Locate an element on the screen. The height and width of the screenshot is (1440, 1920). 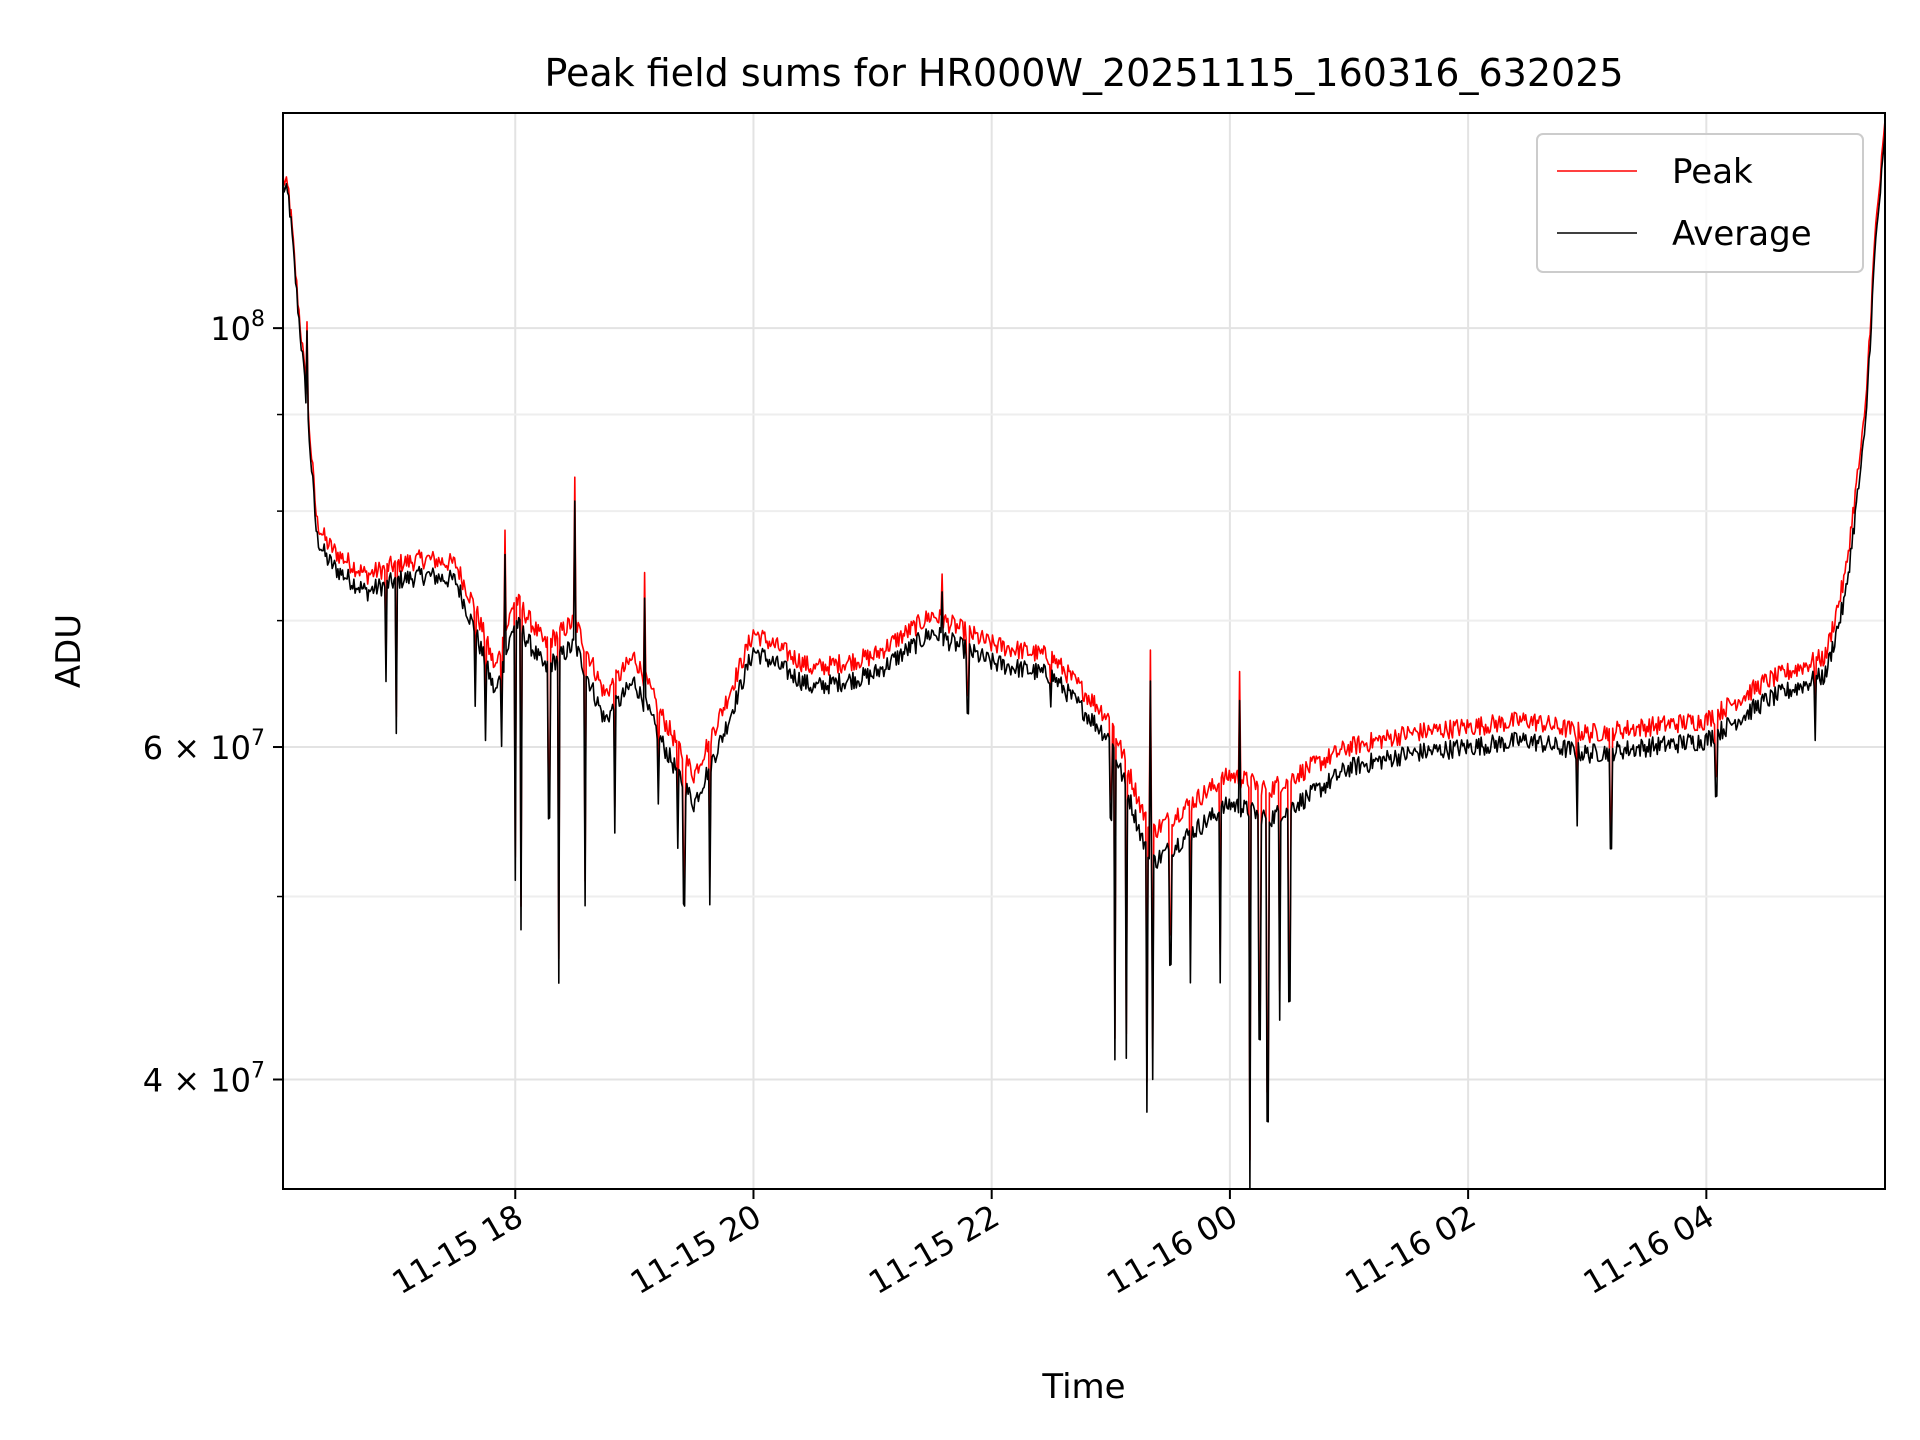
x-axis-label: Time is located at coordinates (1083, 1387).